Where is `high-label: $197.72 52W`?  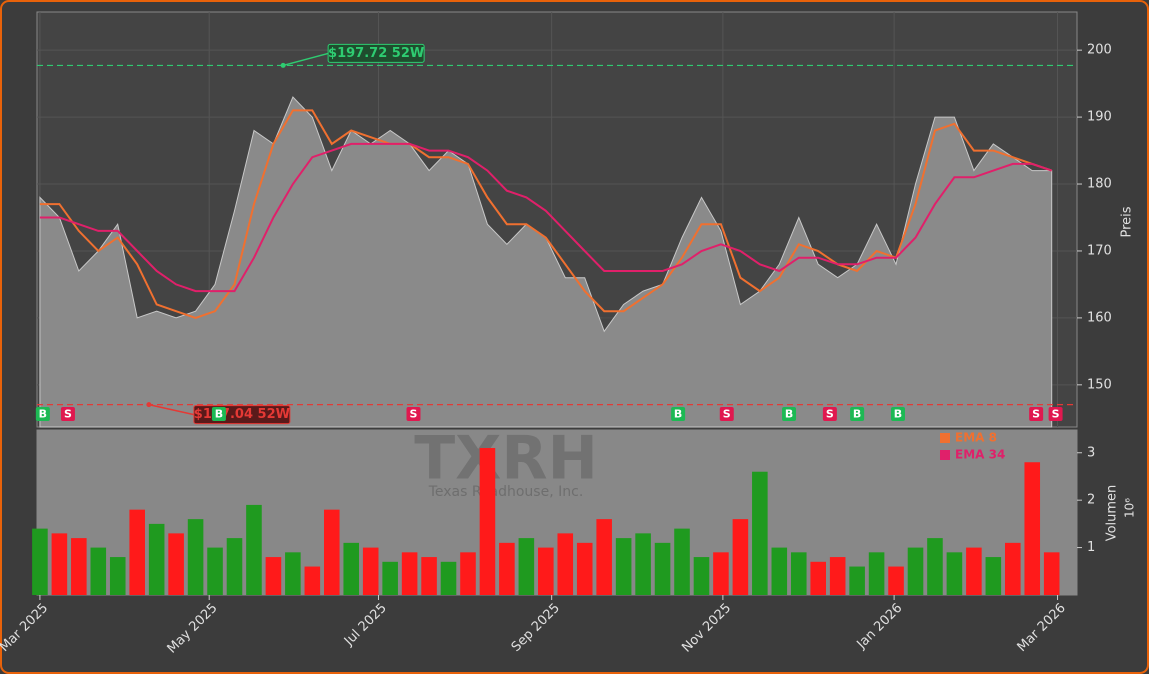
high-label: $197.72 52W is located at coordinates (376, 53).